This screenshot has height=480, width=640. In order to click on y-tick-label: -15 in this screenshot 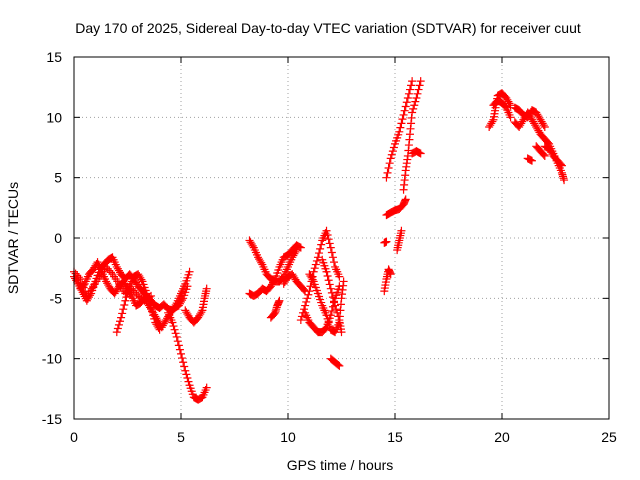, I will do `click(52, 419)`.